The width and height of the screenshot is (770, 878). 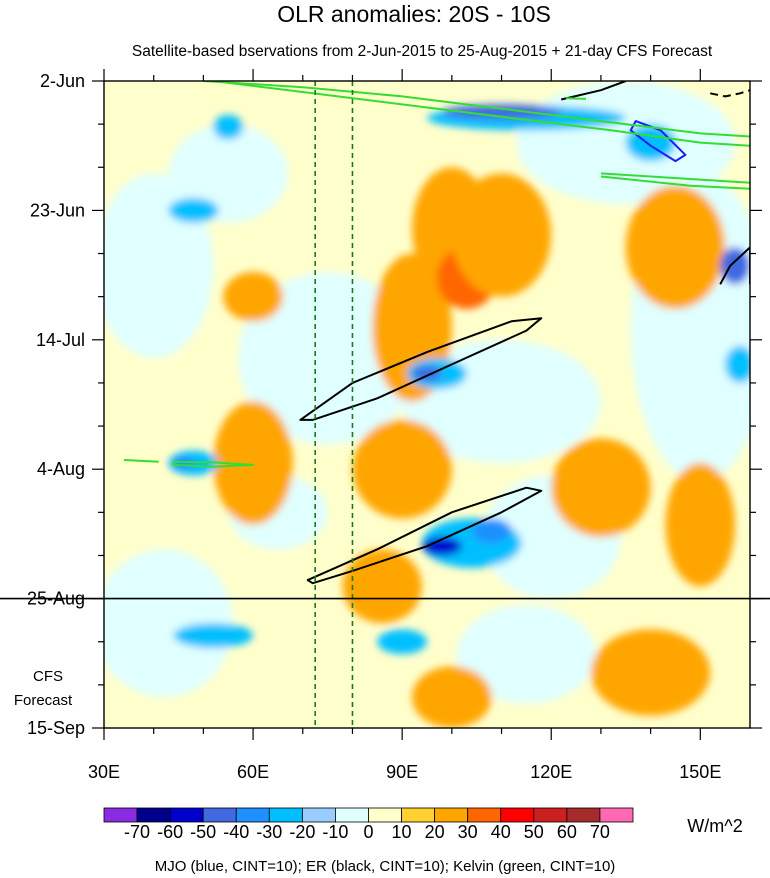 I want to click on colorbar-label: -70, so click(x=137, y=832).